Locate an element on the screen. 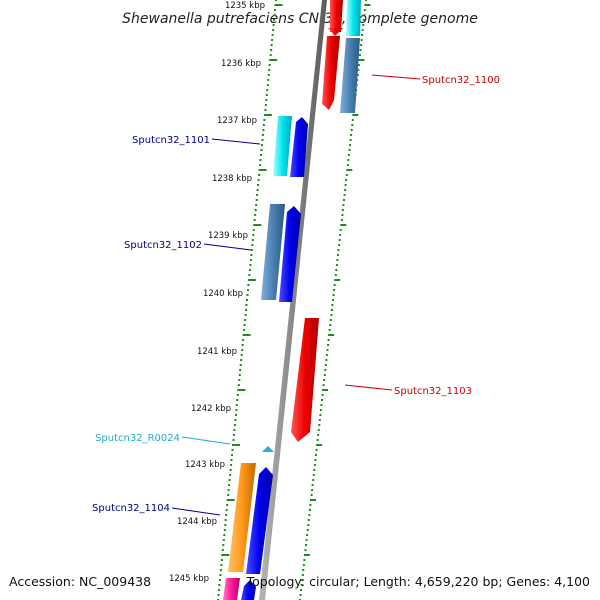  trna-sputcn32-r0024 is located at coordinates (268, 449).